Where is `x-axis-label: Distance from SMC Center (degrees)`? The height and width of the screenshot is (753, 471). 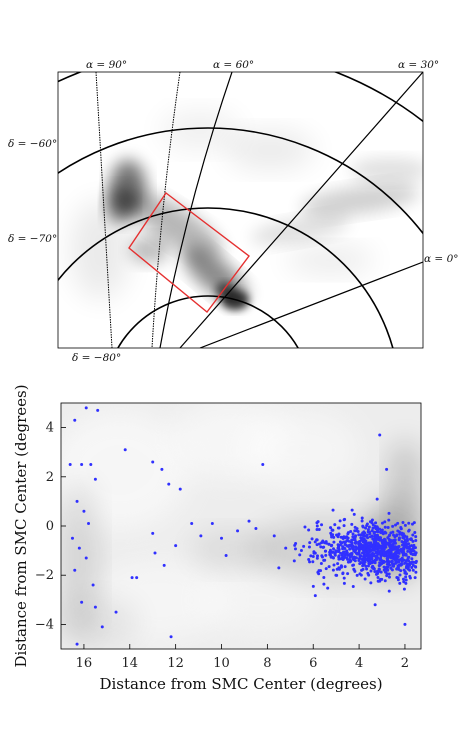
x-axis-label: Distance from SMC Center (degrees) is located at coordinates (240, 684).